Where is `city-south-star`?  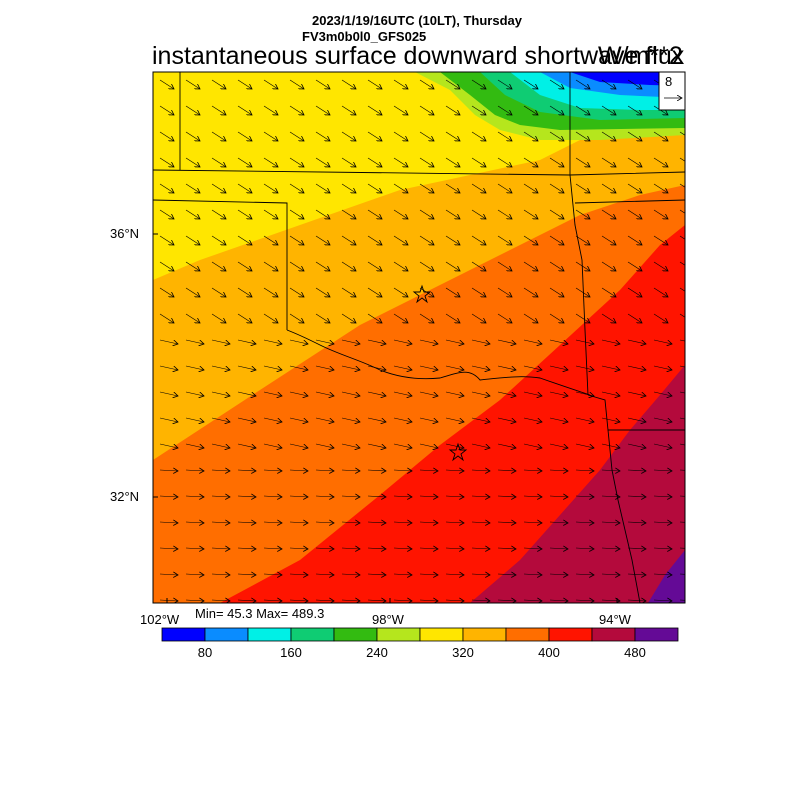
city-south-star is located at coordinates (458, 452).